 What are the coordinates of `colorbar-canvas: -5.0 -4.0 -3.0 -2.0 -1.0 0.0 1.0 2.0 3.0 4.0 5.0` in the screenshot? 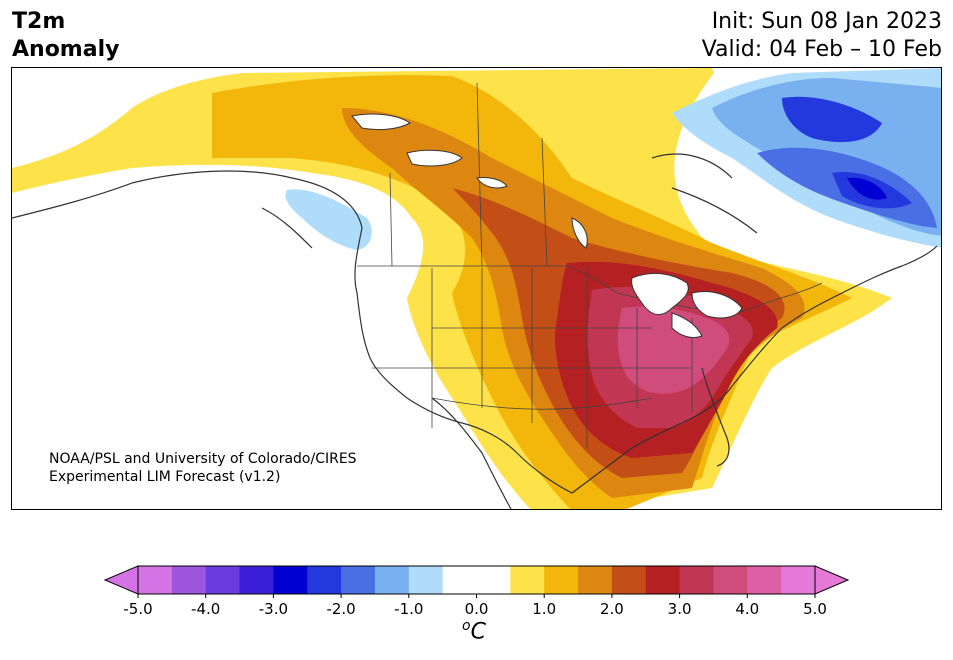 It's located at (476, 591).